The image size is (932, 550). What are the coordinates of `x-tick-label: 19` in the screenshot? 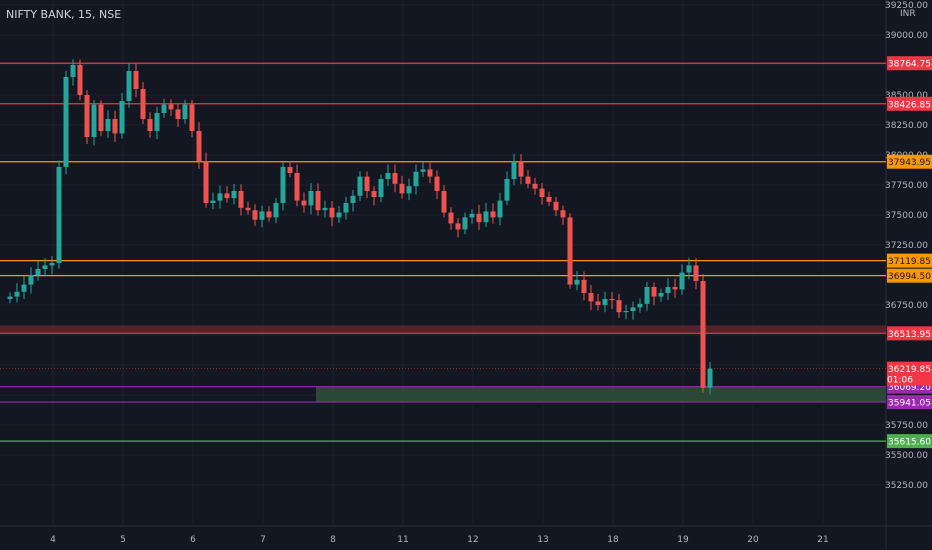 It's located at (683, 540).